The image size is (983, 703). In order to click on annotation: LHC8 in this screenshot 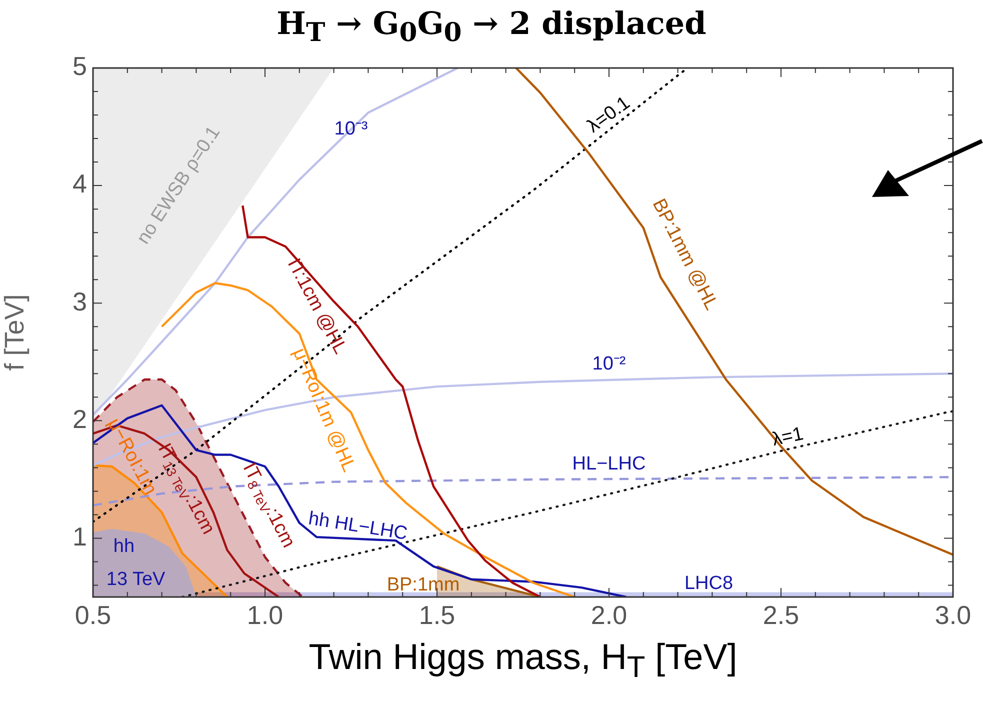, I will do `click(709, 583)`.